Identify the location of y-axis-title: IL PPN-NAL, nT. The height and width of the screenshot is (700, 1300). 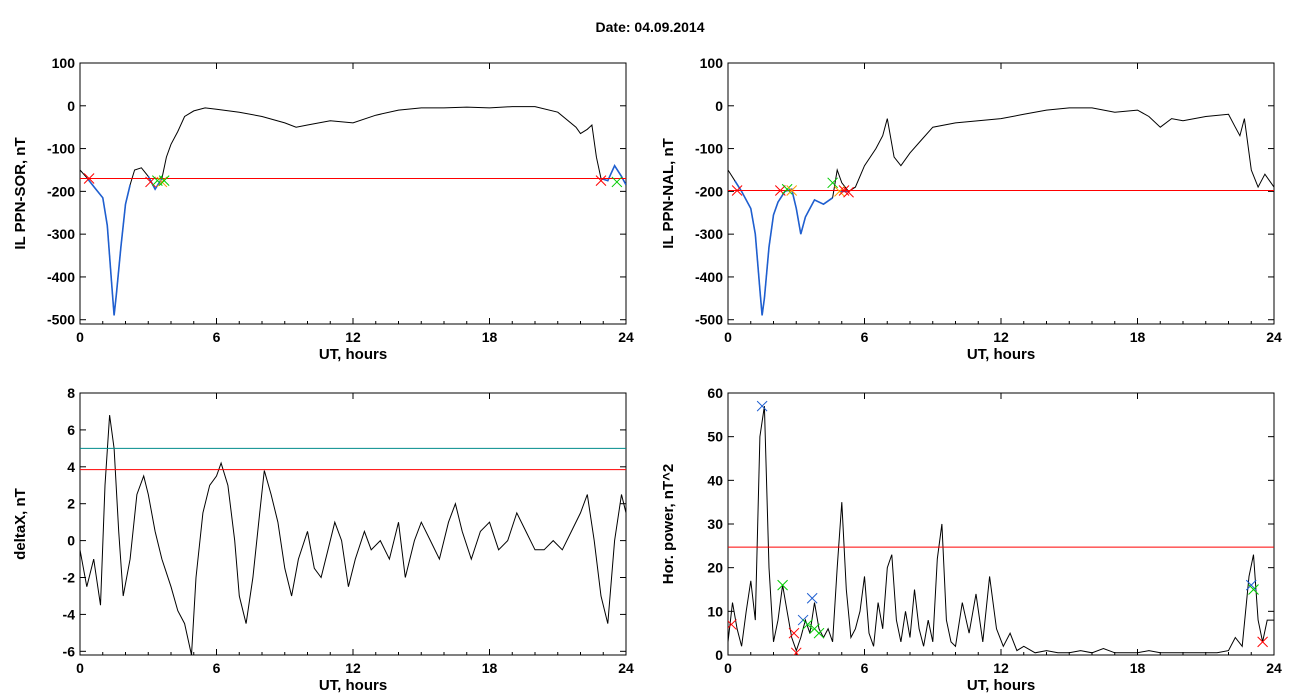
(668, 193).